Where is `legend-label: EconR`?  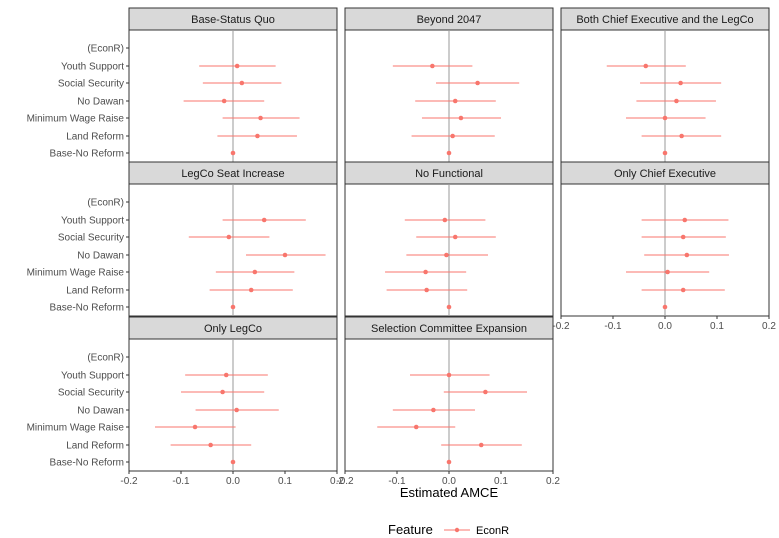 legend-label: EconR is located at coordinates (492, 531).